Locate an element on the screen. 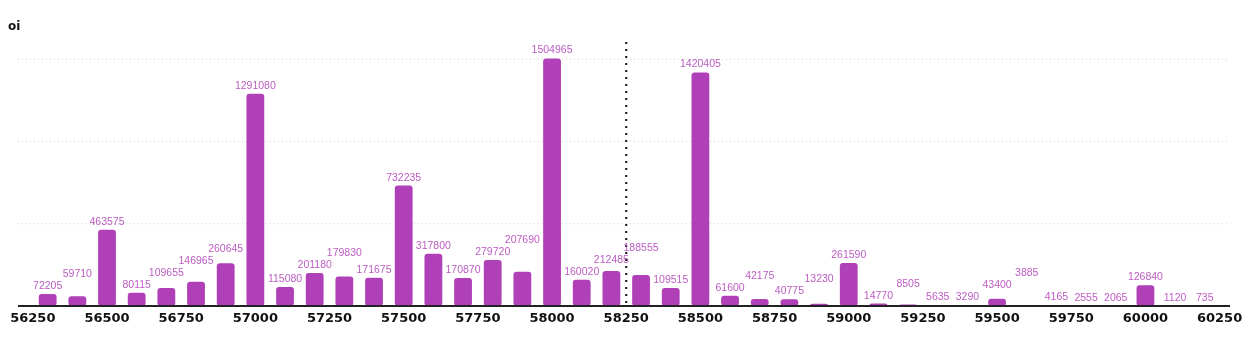  data-label: 43400 is located at coordinates (997, 284).